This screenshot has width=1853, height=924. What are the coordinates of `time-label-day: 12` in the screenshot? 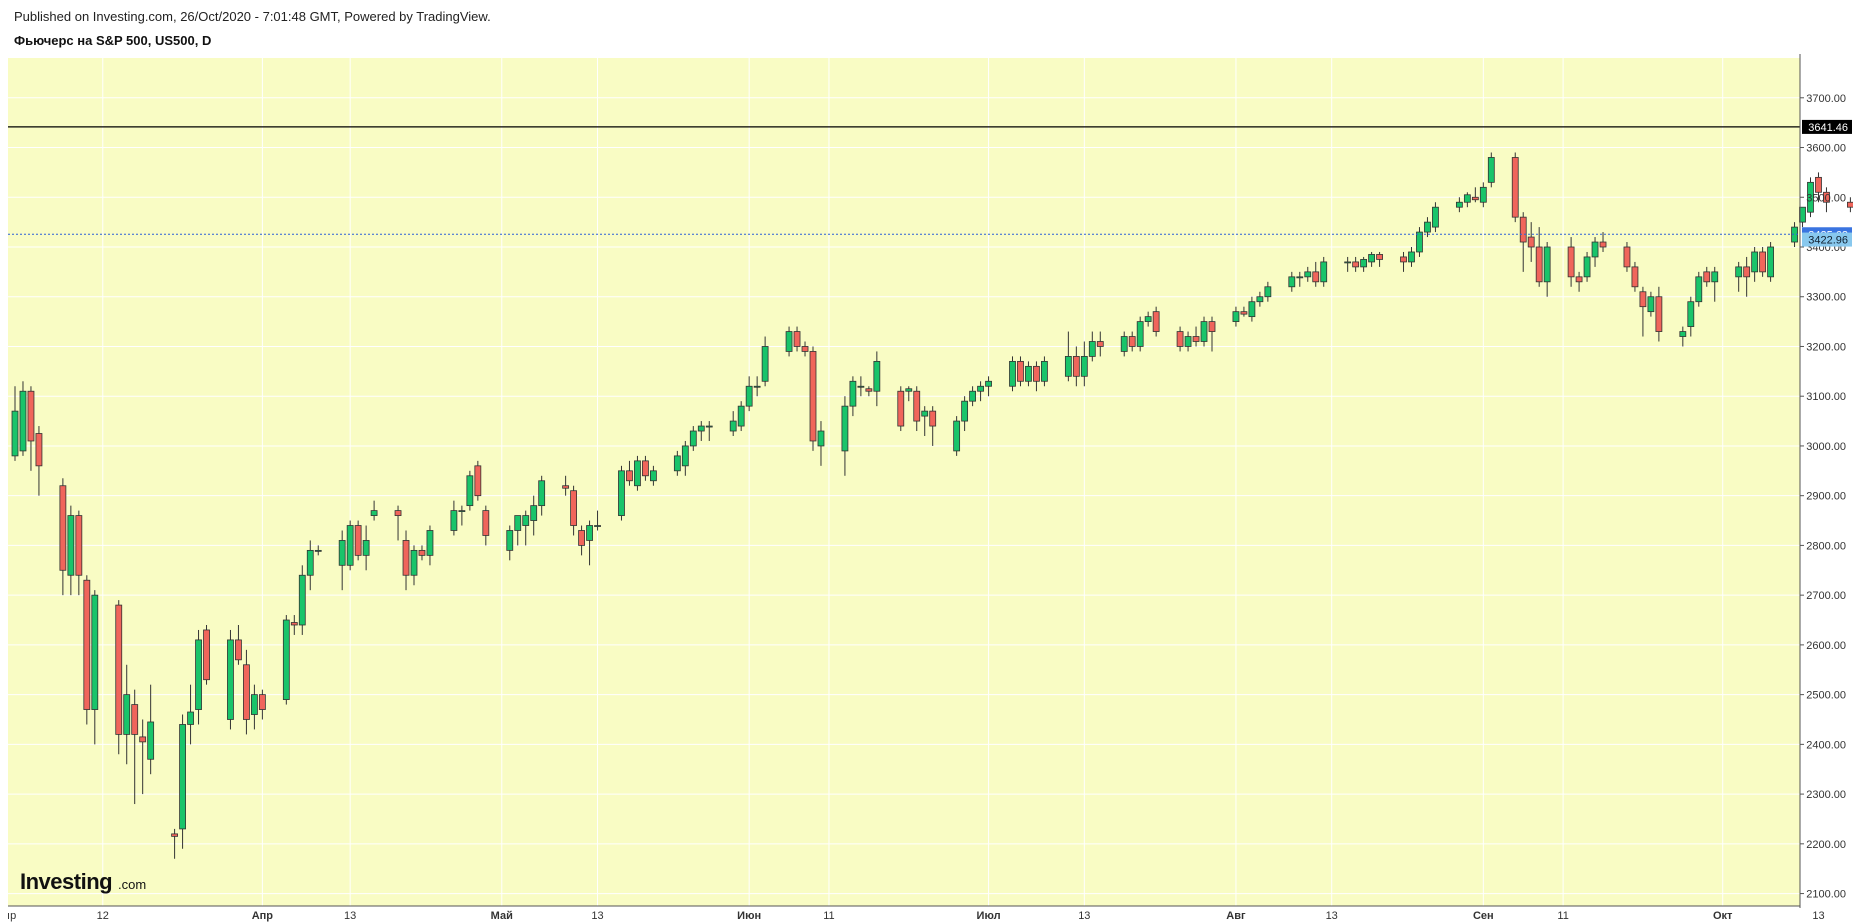 It's located at (103, 916).